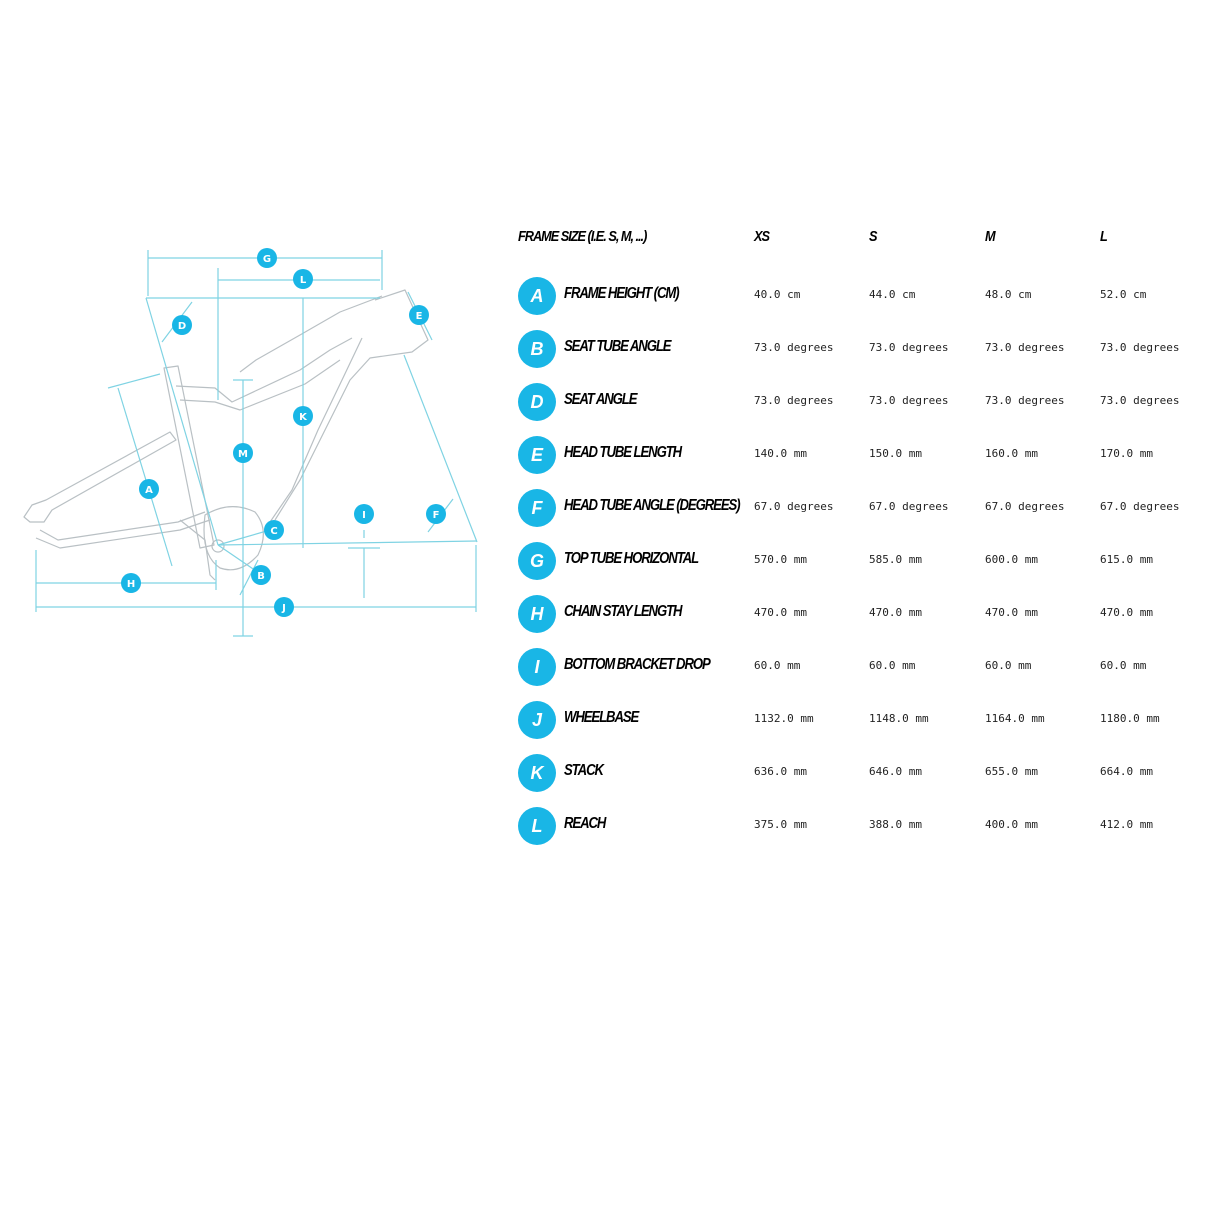  Describe the element at coordinates (537, 296) in the screenshot. I see `letter-badge: A` at that location.